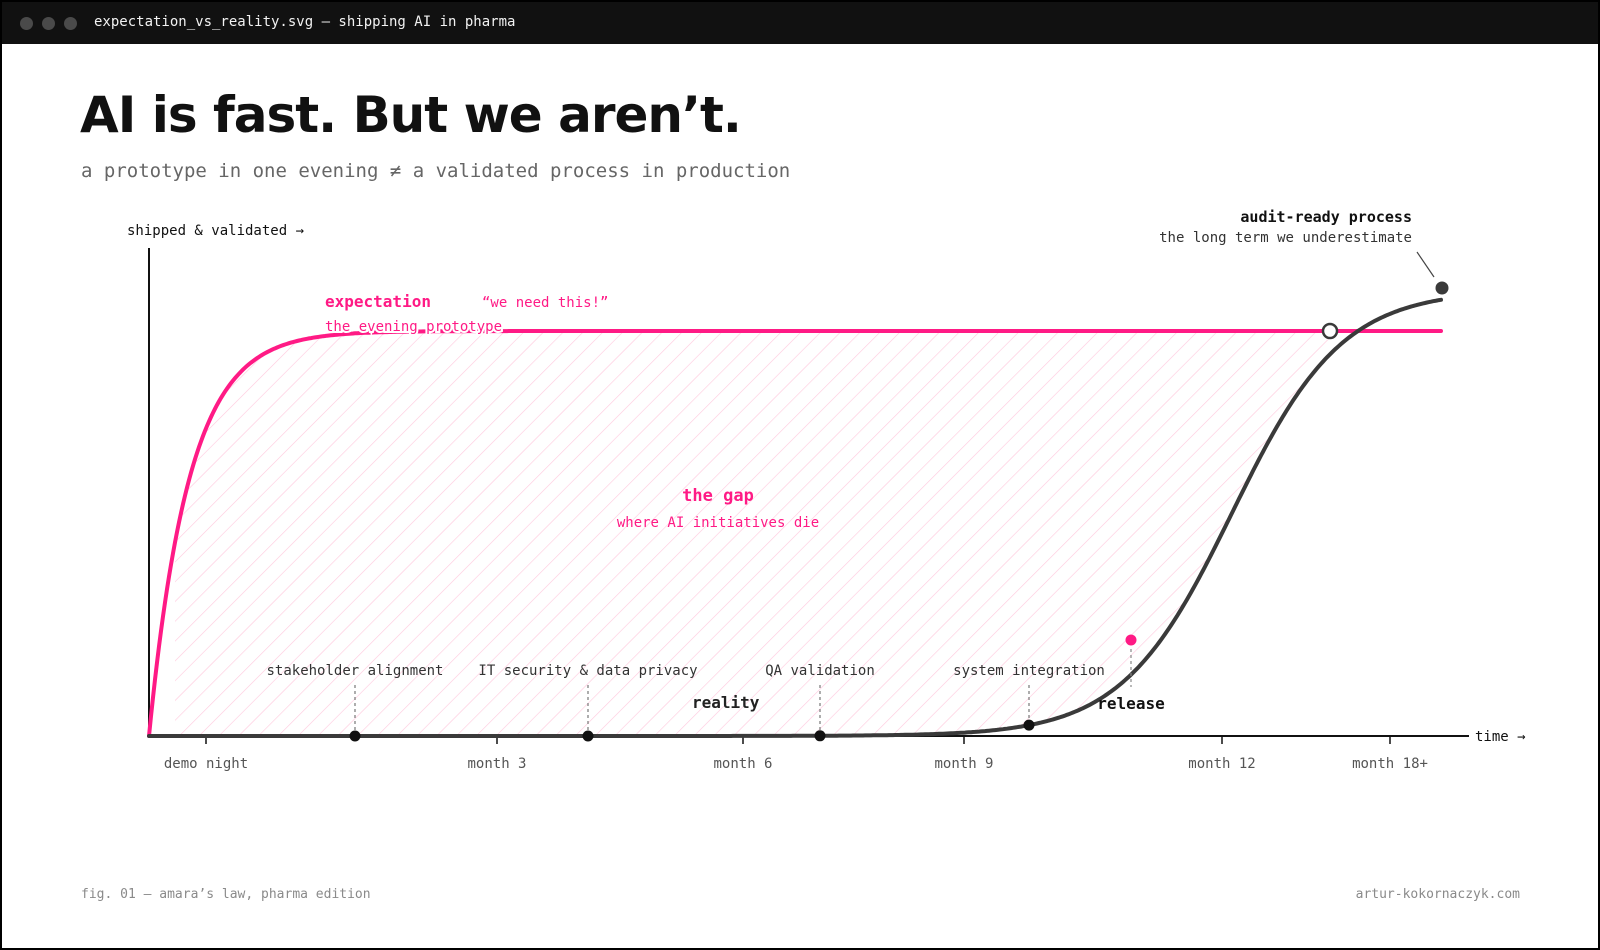  I want to click on x-tick-label: month 9, so click(963, 764).